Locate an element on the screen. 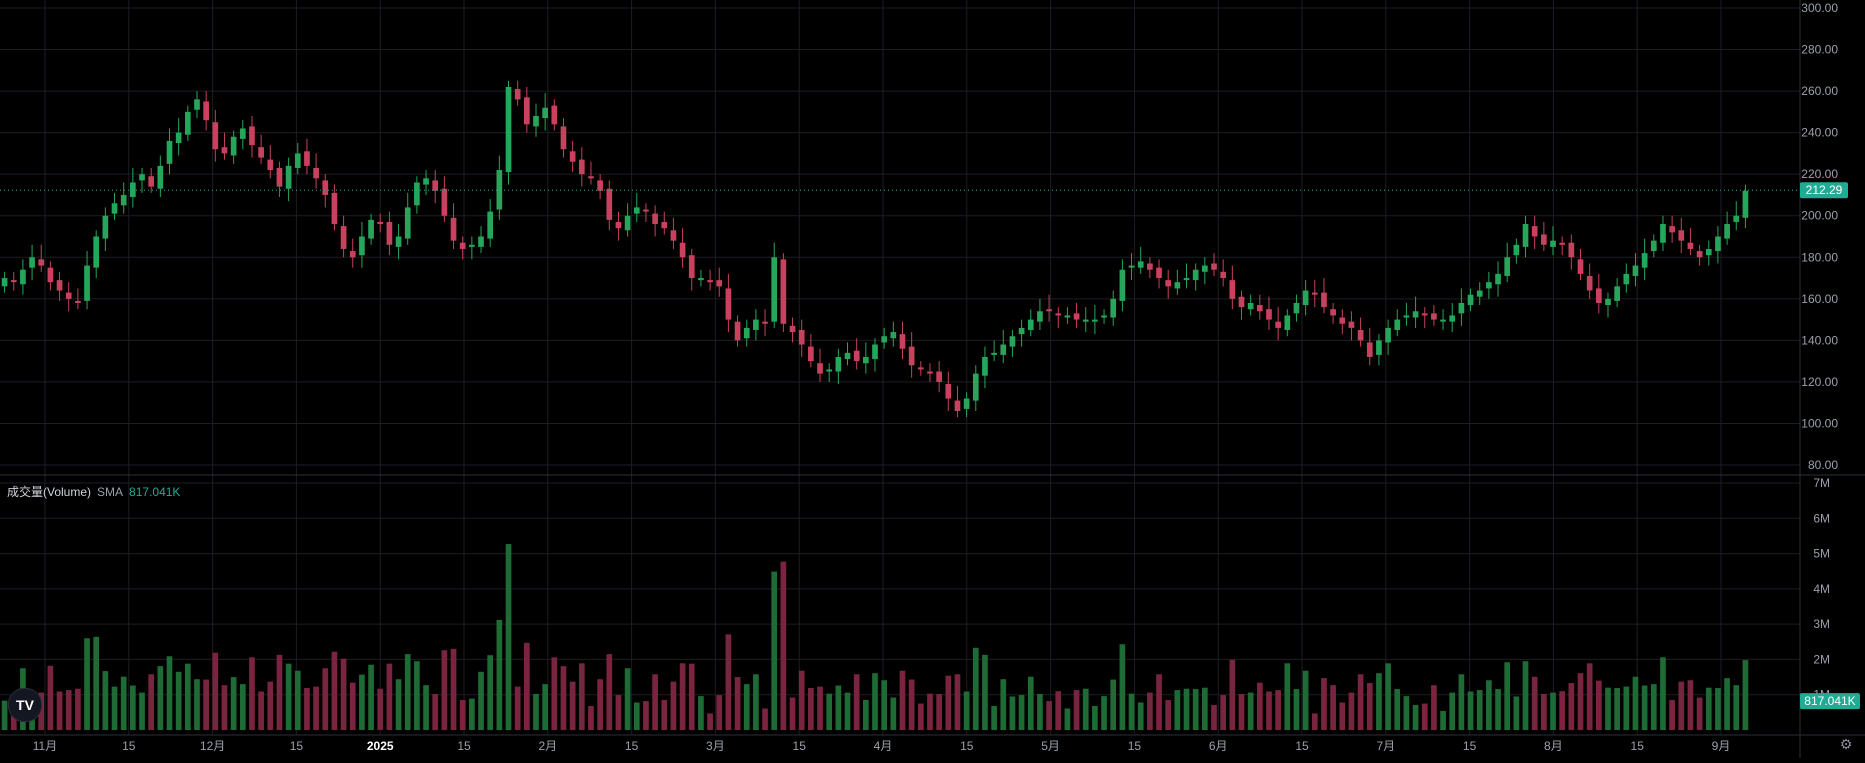  volume-legend-title: 成交量(Volume) is located at coordinates (49, 492).